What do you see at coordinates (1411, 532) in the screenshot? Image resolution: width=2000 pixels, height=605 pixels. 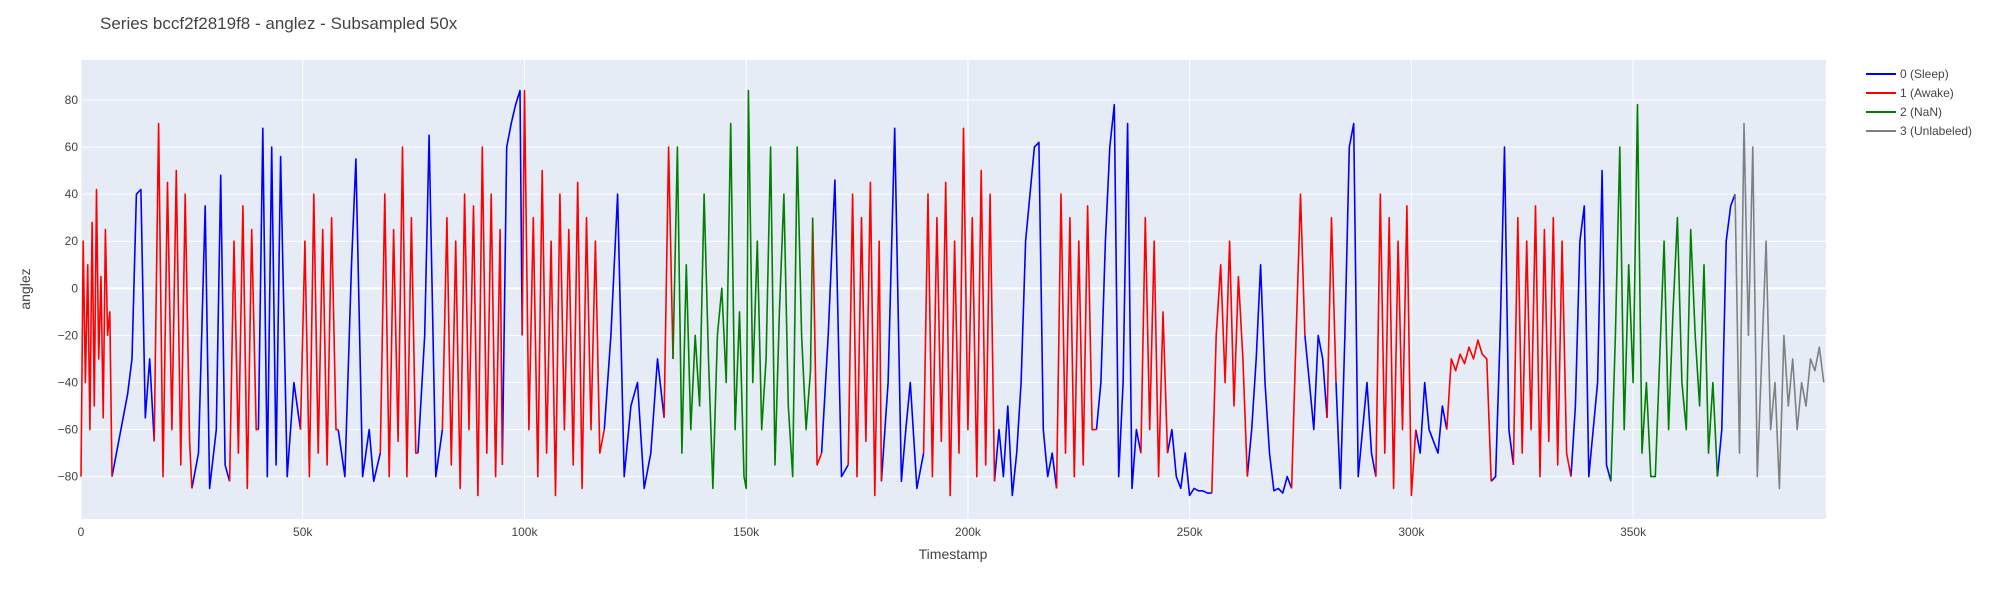 I see `x-tick-label: 300k` at bounding box center [1411, 532].